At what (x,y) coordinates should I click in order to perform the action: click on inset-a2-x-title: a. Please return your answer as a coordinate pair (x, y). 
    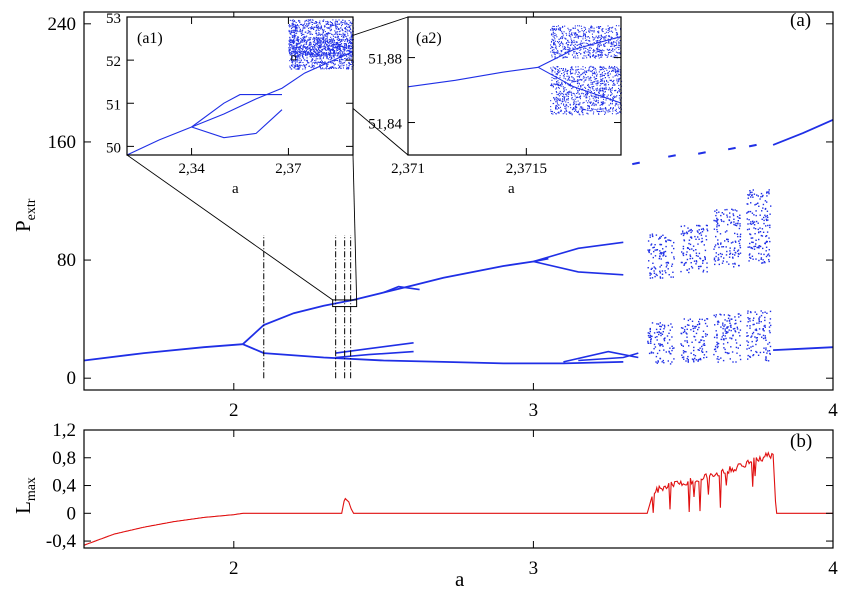
    Looking at the image, I should click on (511, 189).